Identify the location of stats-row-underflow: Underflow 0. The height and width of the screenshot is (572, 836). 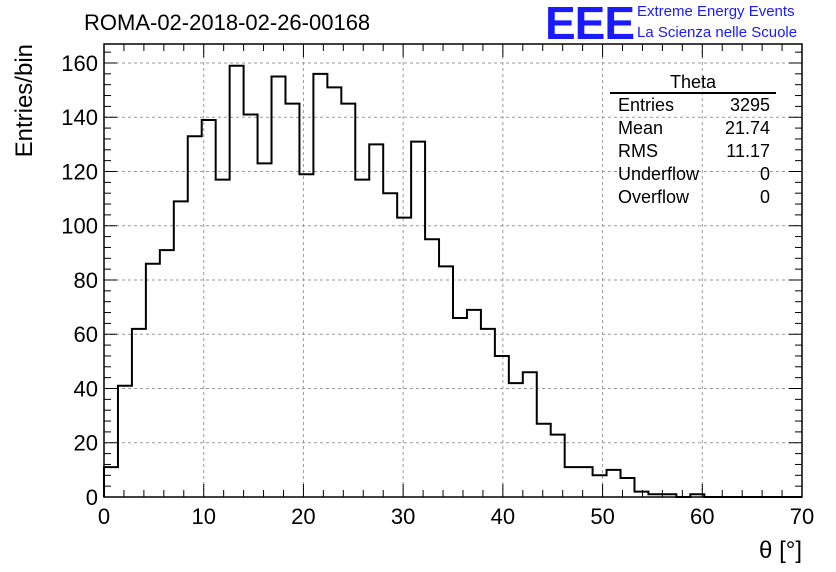
(693, 174).